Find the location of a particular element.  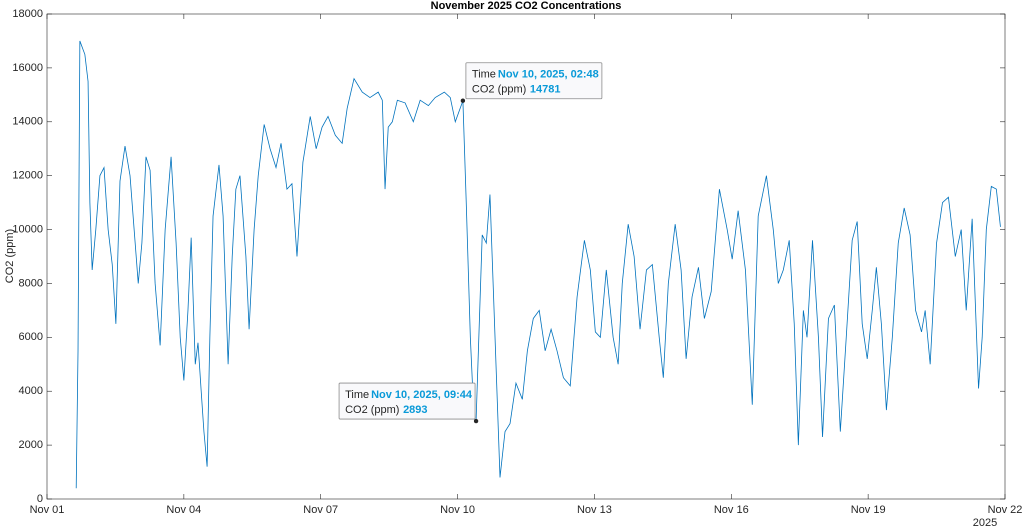

y-tick-label: 14000 is located at coordinates (27, 122).